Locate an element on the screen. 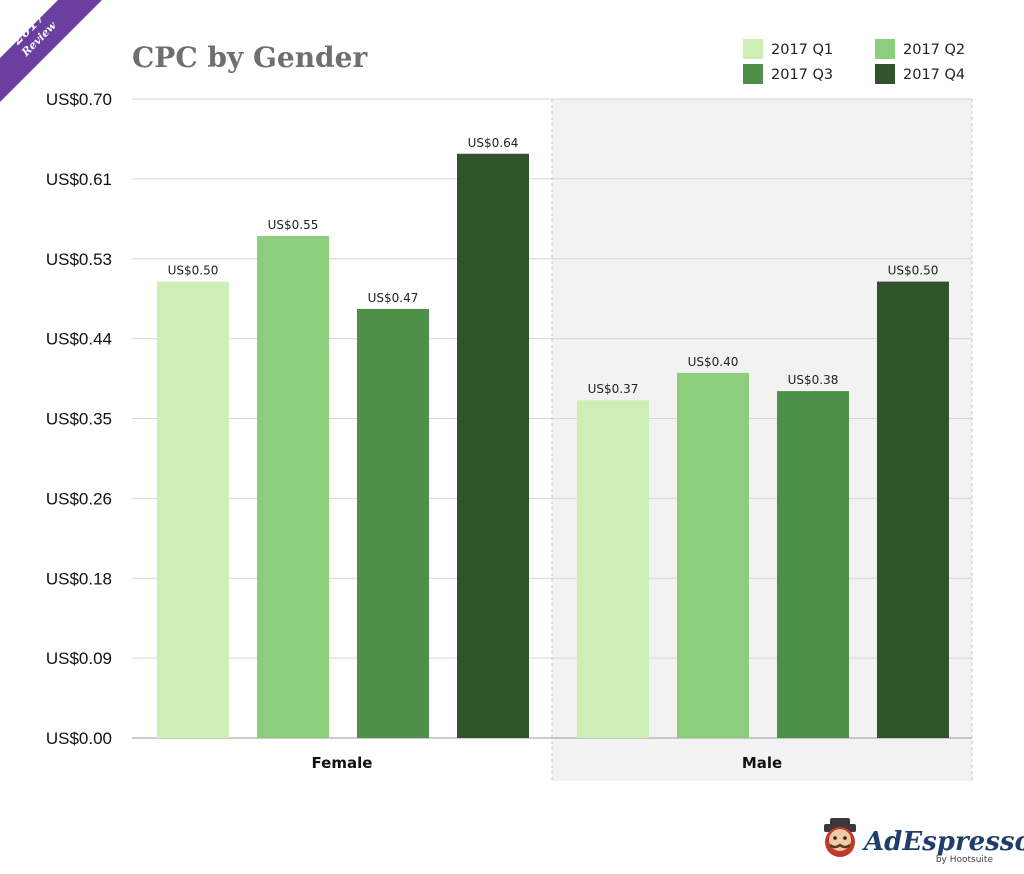 Image resolution: width=1024 pixels, height=874 pixels. y-tick-label: US$0.26 is located at coordinates (79, 498).